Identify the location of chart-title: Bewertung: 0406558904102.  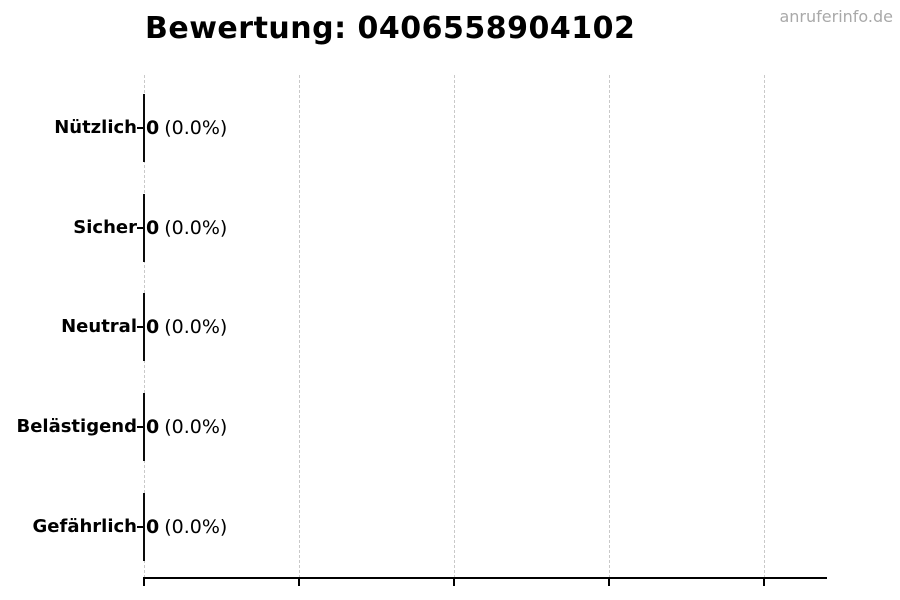
(390, 28).